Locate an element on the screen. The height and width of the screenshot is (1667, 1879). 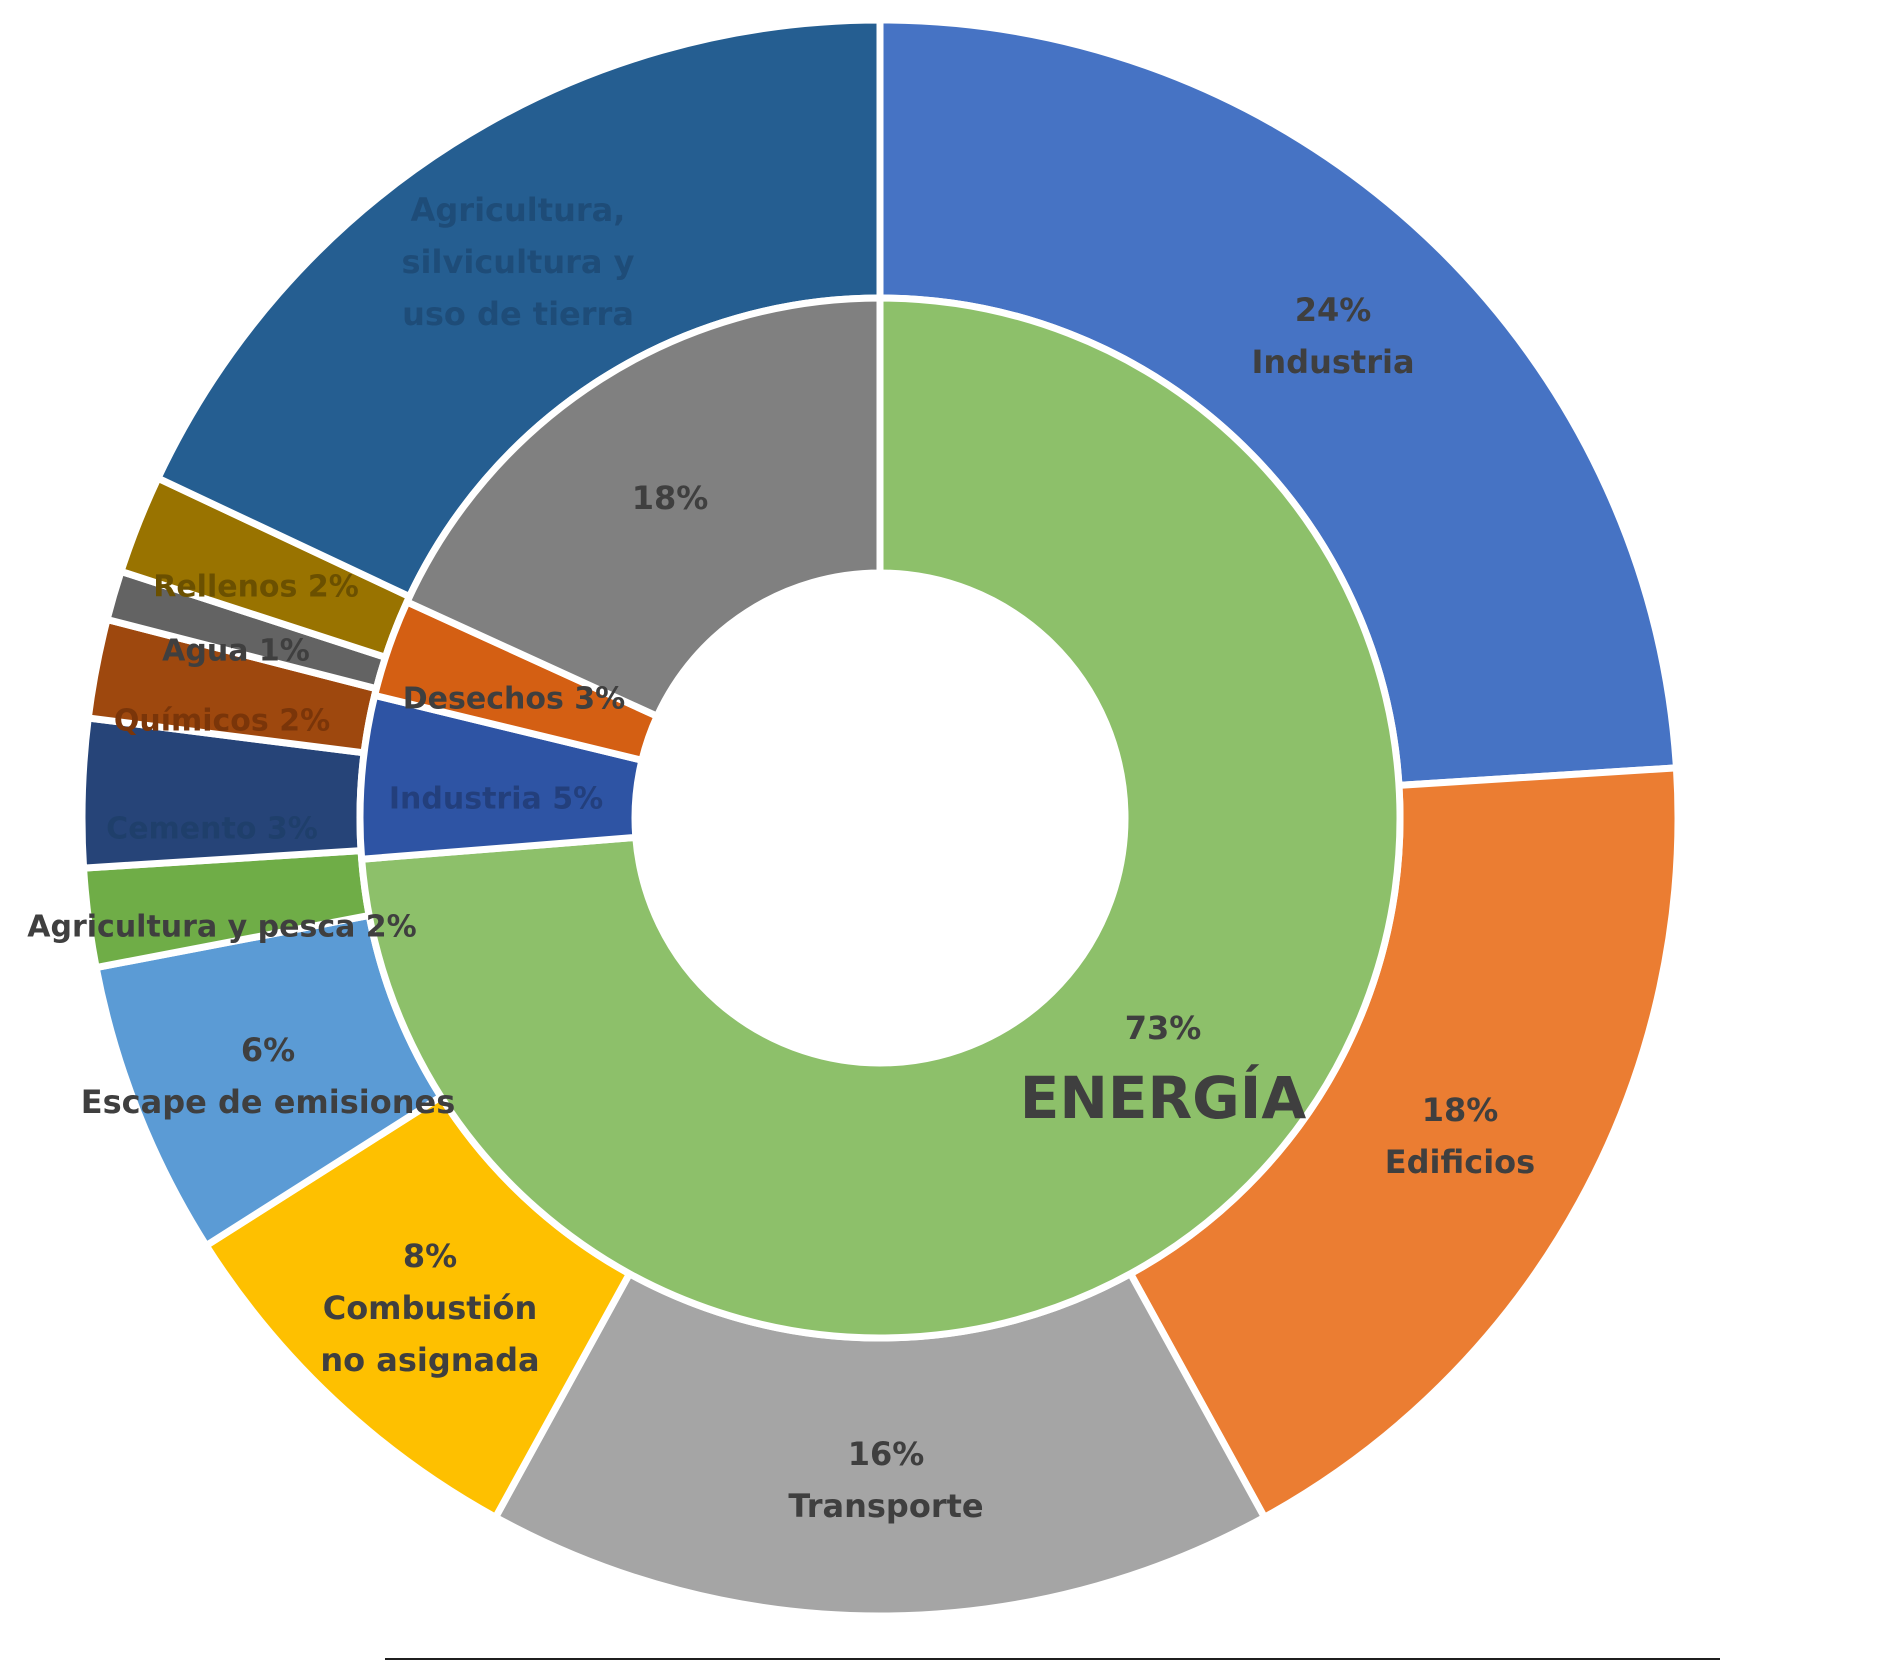
inner-label-unnamed: 18% is located at coordinates (670, 498).